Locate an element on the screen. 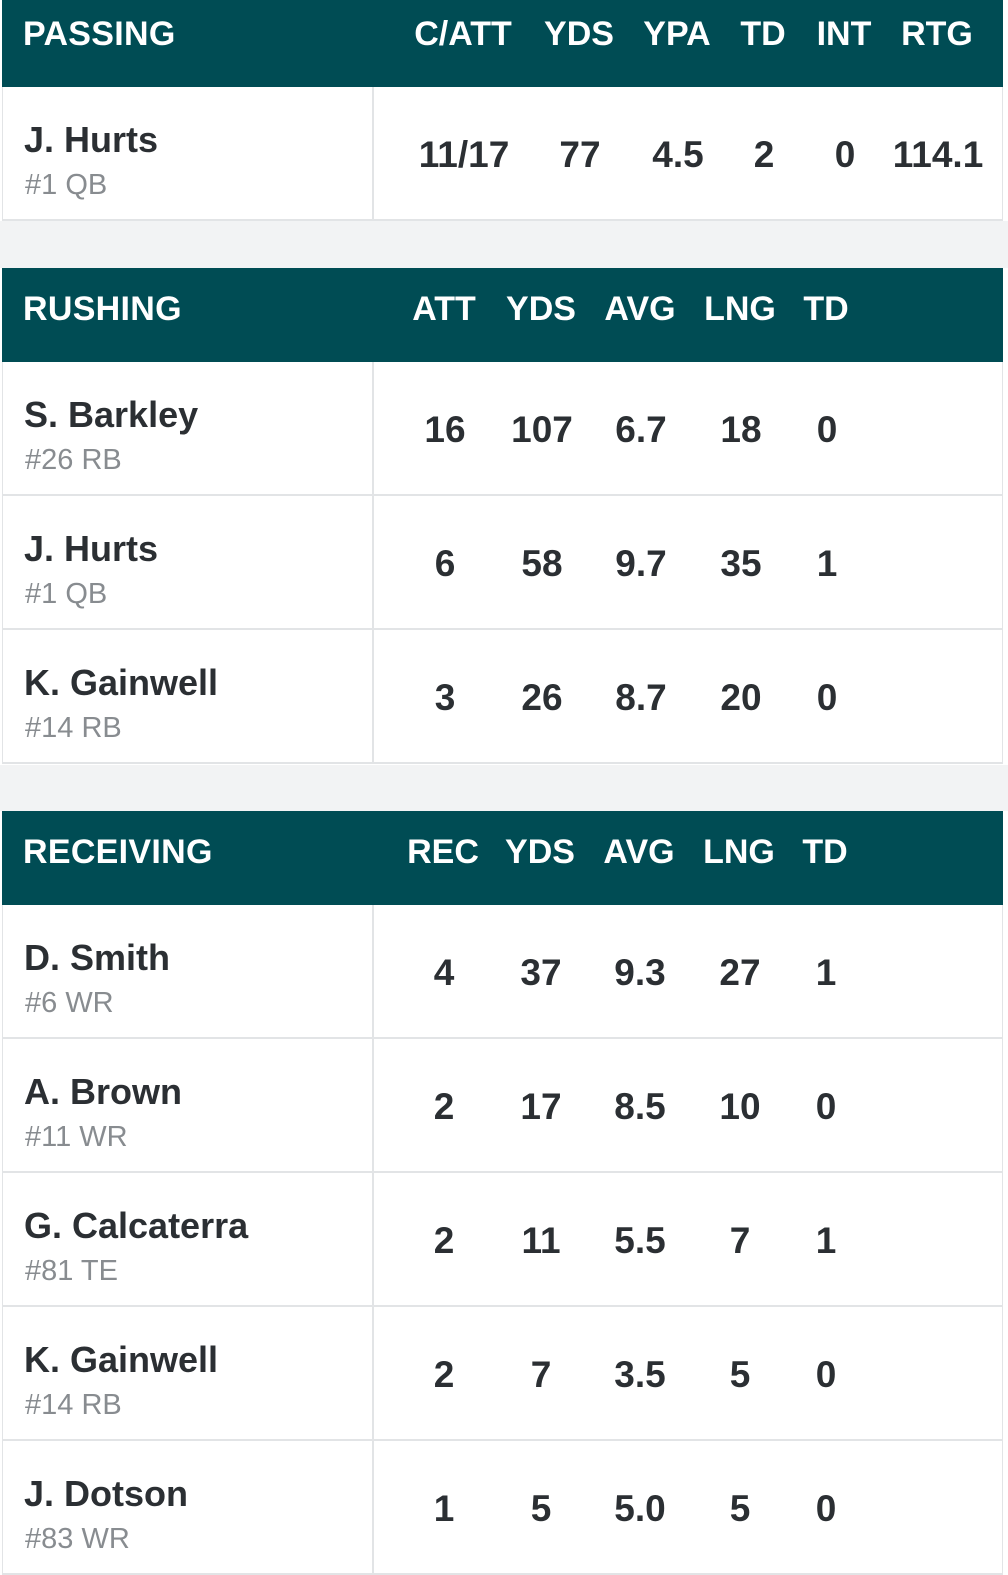 This screenshot has width=1008, height=1575. passing-col-catt: C/ATT is located at coordinates (463, 34).